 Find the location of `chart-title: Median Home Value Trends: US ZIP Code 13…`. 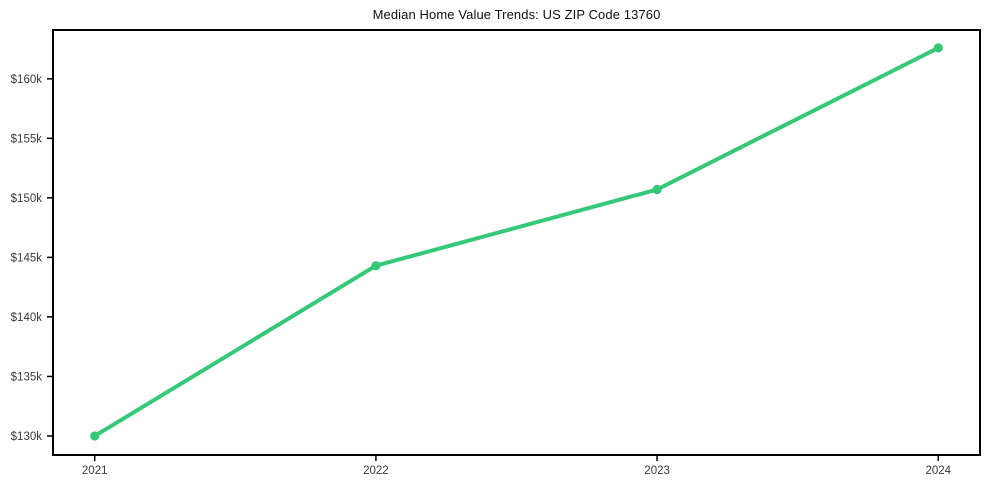

chart-title: Median Home Value Trends: US ZIP Code 13… is located at coordinates (516, 14).